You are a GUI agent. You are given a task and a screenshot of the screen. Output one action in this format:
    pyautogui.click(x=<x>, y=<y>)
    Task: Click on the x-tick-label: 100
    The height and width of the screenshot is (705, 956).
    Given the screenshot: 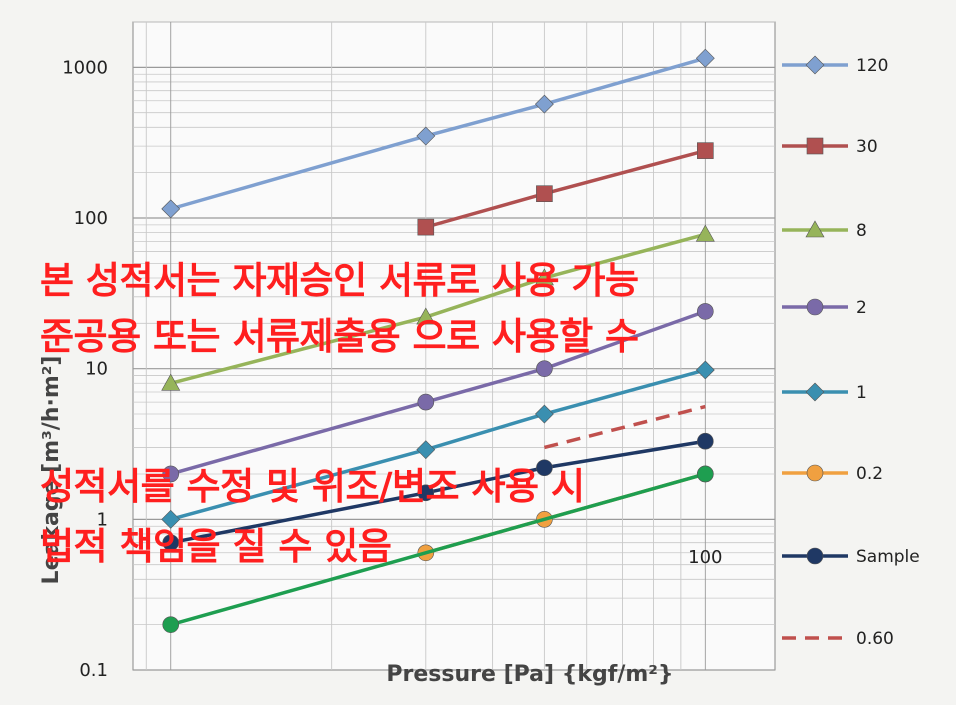 What is the action you would take?
    pyautogui.click(x=705, y=557)
    